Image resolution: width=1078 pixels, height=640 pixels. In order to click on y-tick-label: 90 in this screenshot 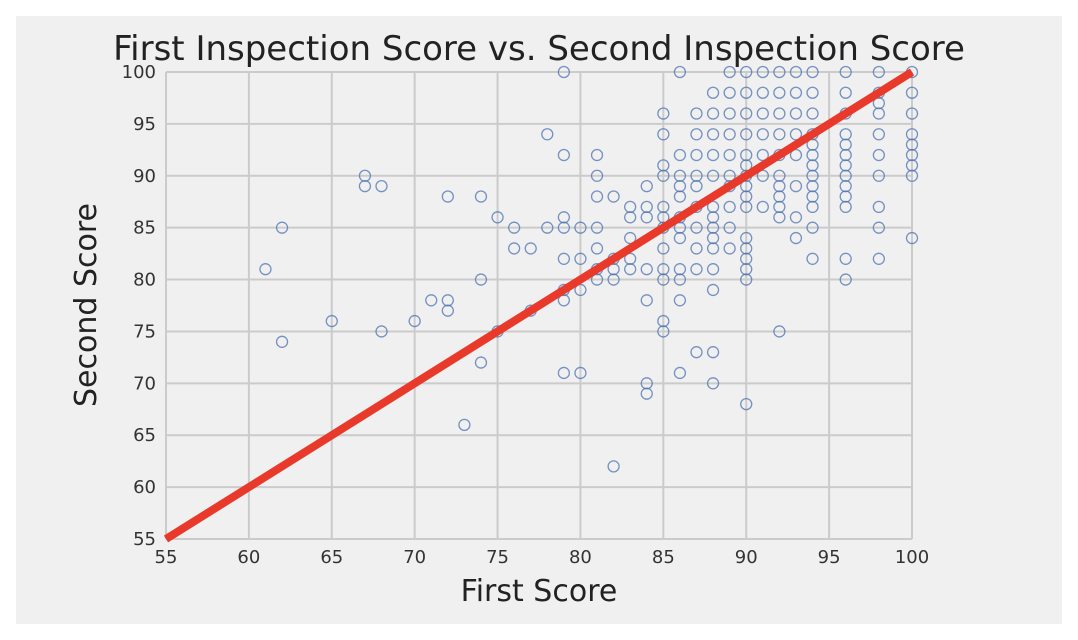, I will do `click(144, 176)`.